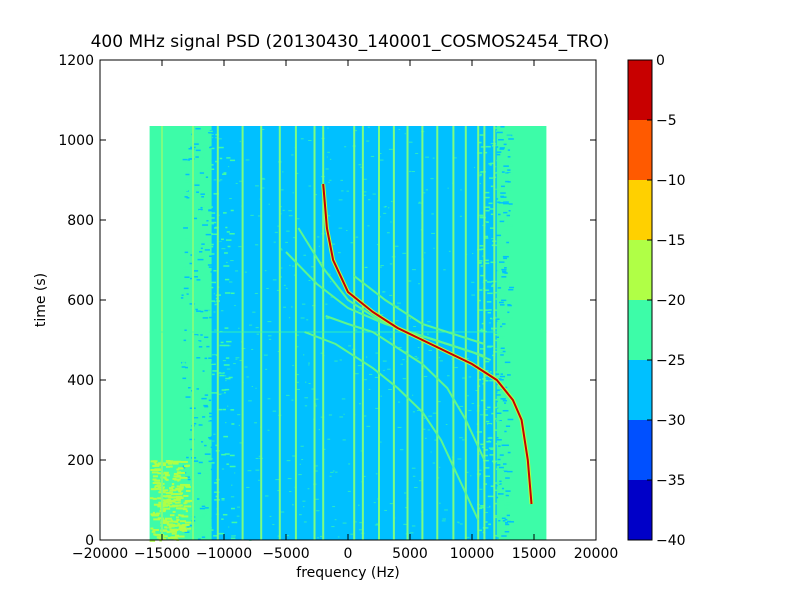 The width and height of the screenshot is (800, 600). Describe the element at coordinates (671, 541) in the screenshot. I see `colorbar-tick-label: −40` at that location.